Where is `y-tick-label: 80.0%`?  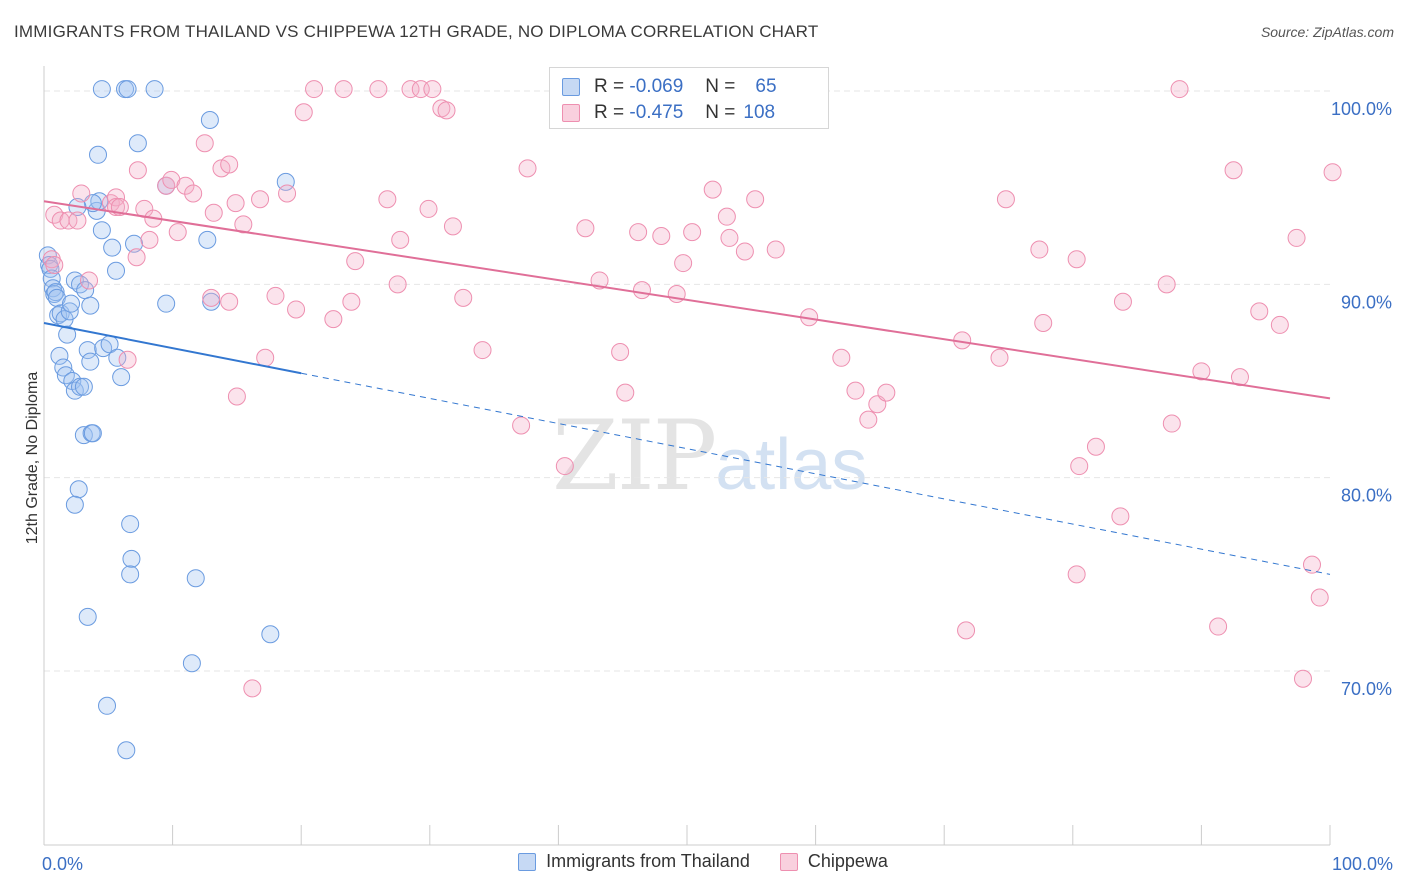
y-tick-label: 80.0% is located at coordinates (1366, 496).